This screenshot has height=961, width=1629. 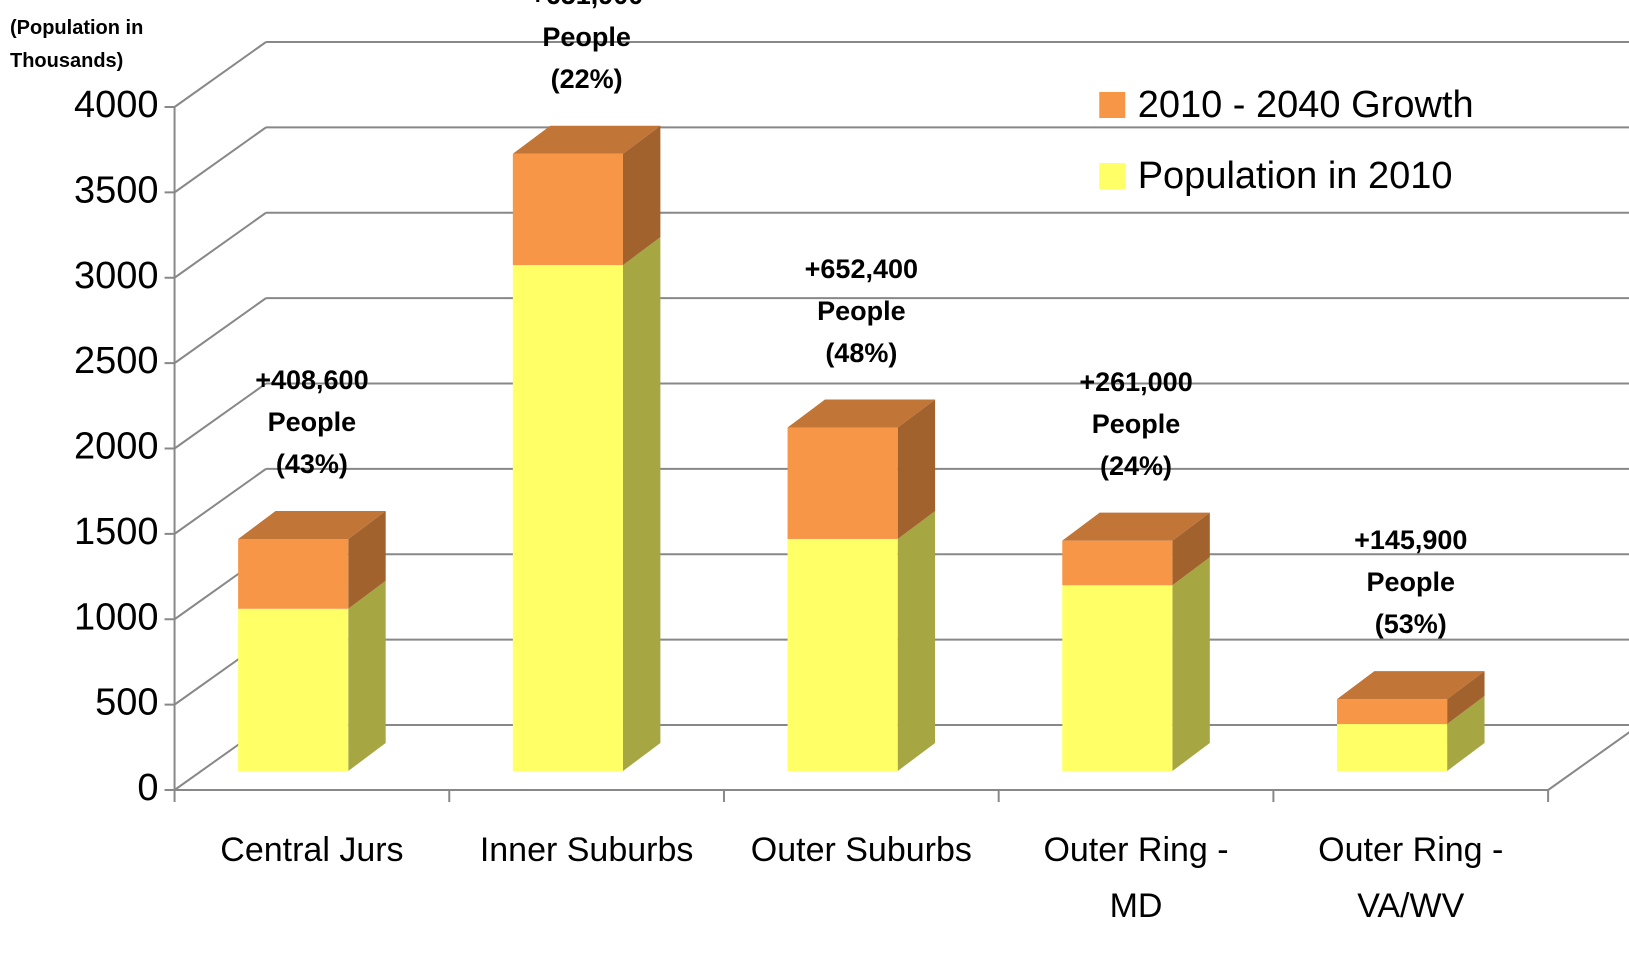 I want to click on data-label: +652,400 People (48%), so click(x=861, y=310).